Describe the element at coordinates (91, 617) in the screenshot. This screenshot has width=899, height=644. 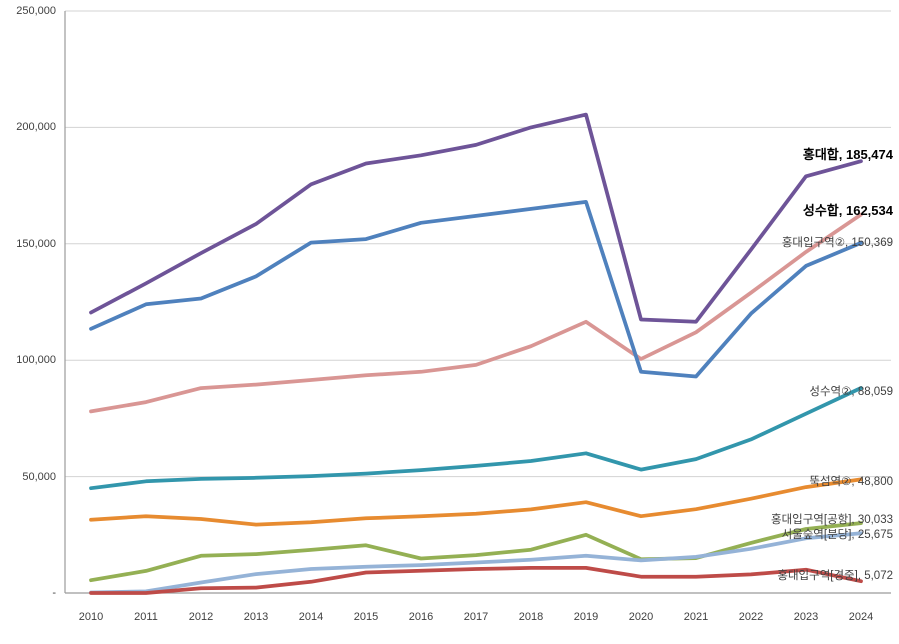
I see `x-tick-2010: 2010` at that location.